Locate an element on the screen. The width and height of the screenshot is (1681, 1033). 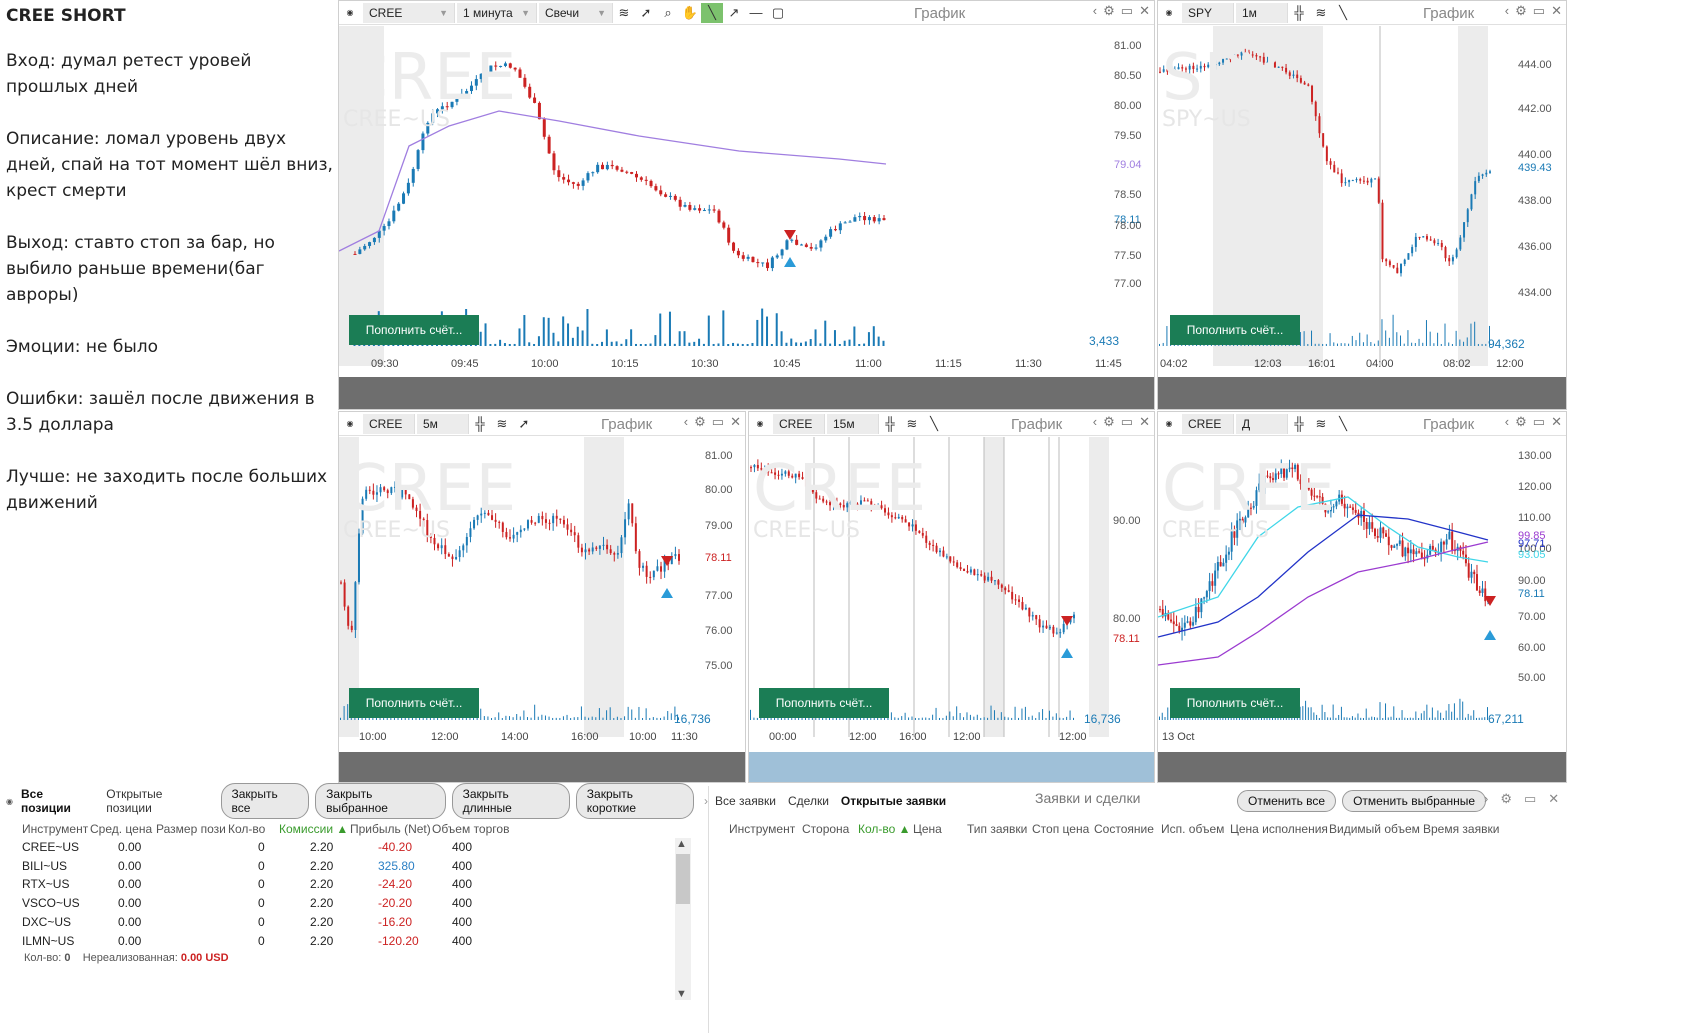
scrollbar-thumb is located at coordinates (683, 879).